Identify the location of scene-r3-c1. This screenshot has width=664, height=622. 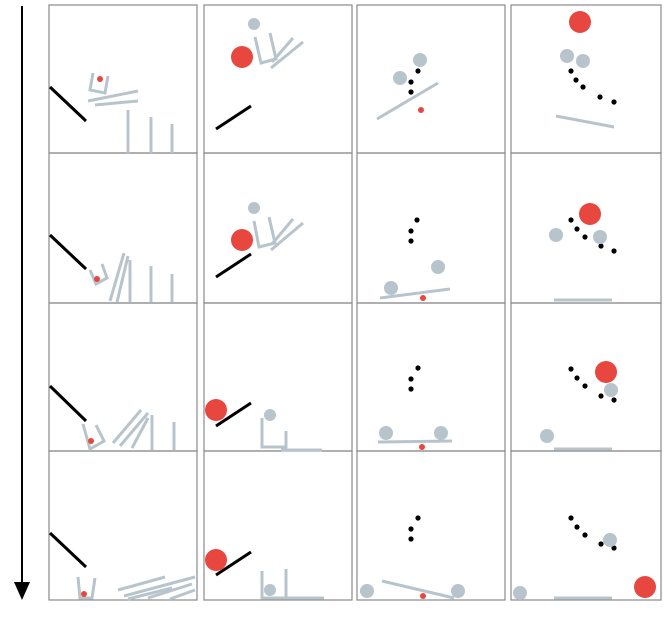
(112, 418).